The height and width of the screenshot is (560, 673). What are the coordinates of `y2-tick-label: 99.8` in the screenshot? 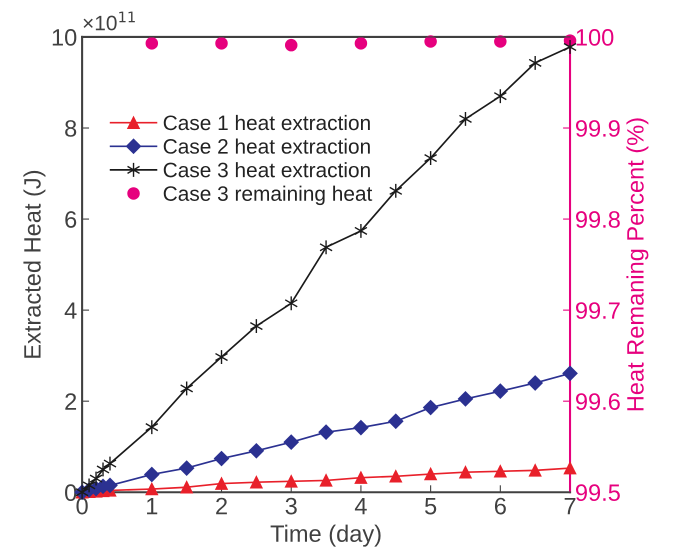 It's located at (598, 219).